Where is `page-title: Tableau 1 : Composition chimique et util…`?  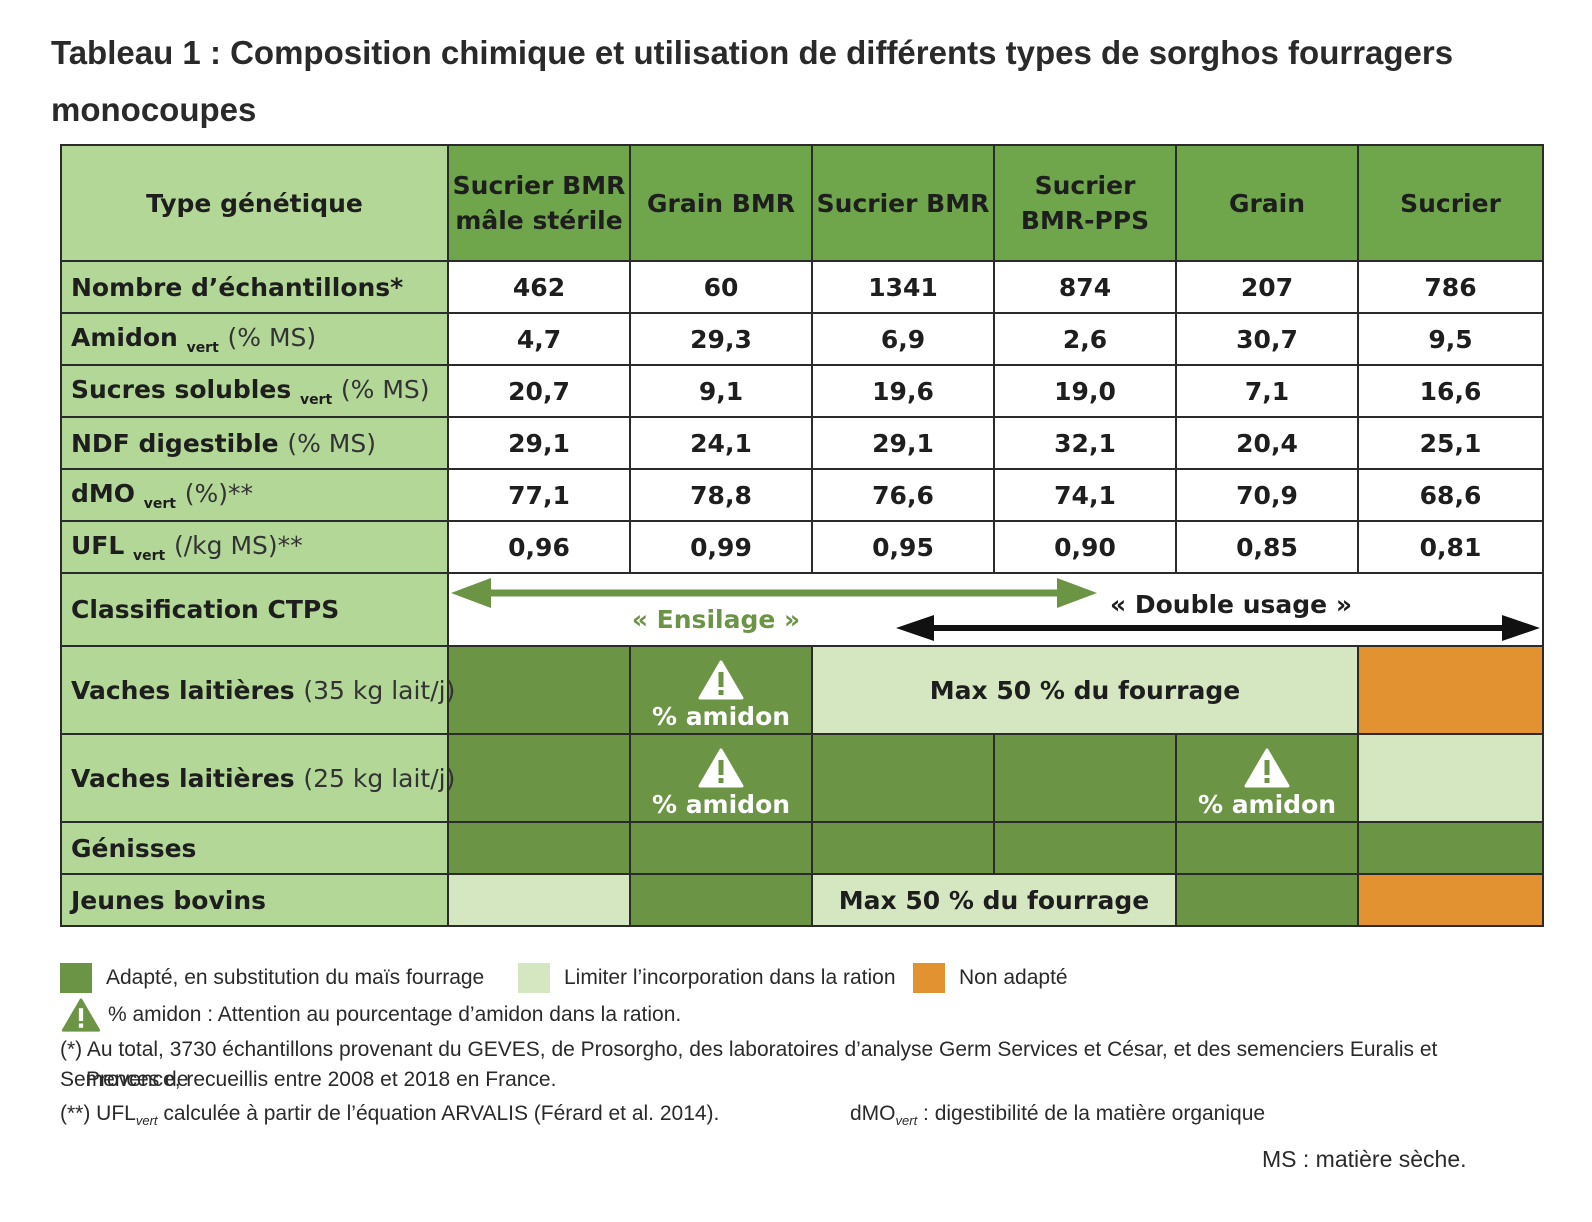
page-title: Tableau 1 : Composition chimique et util… is located at coordinates (752, 81).